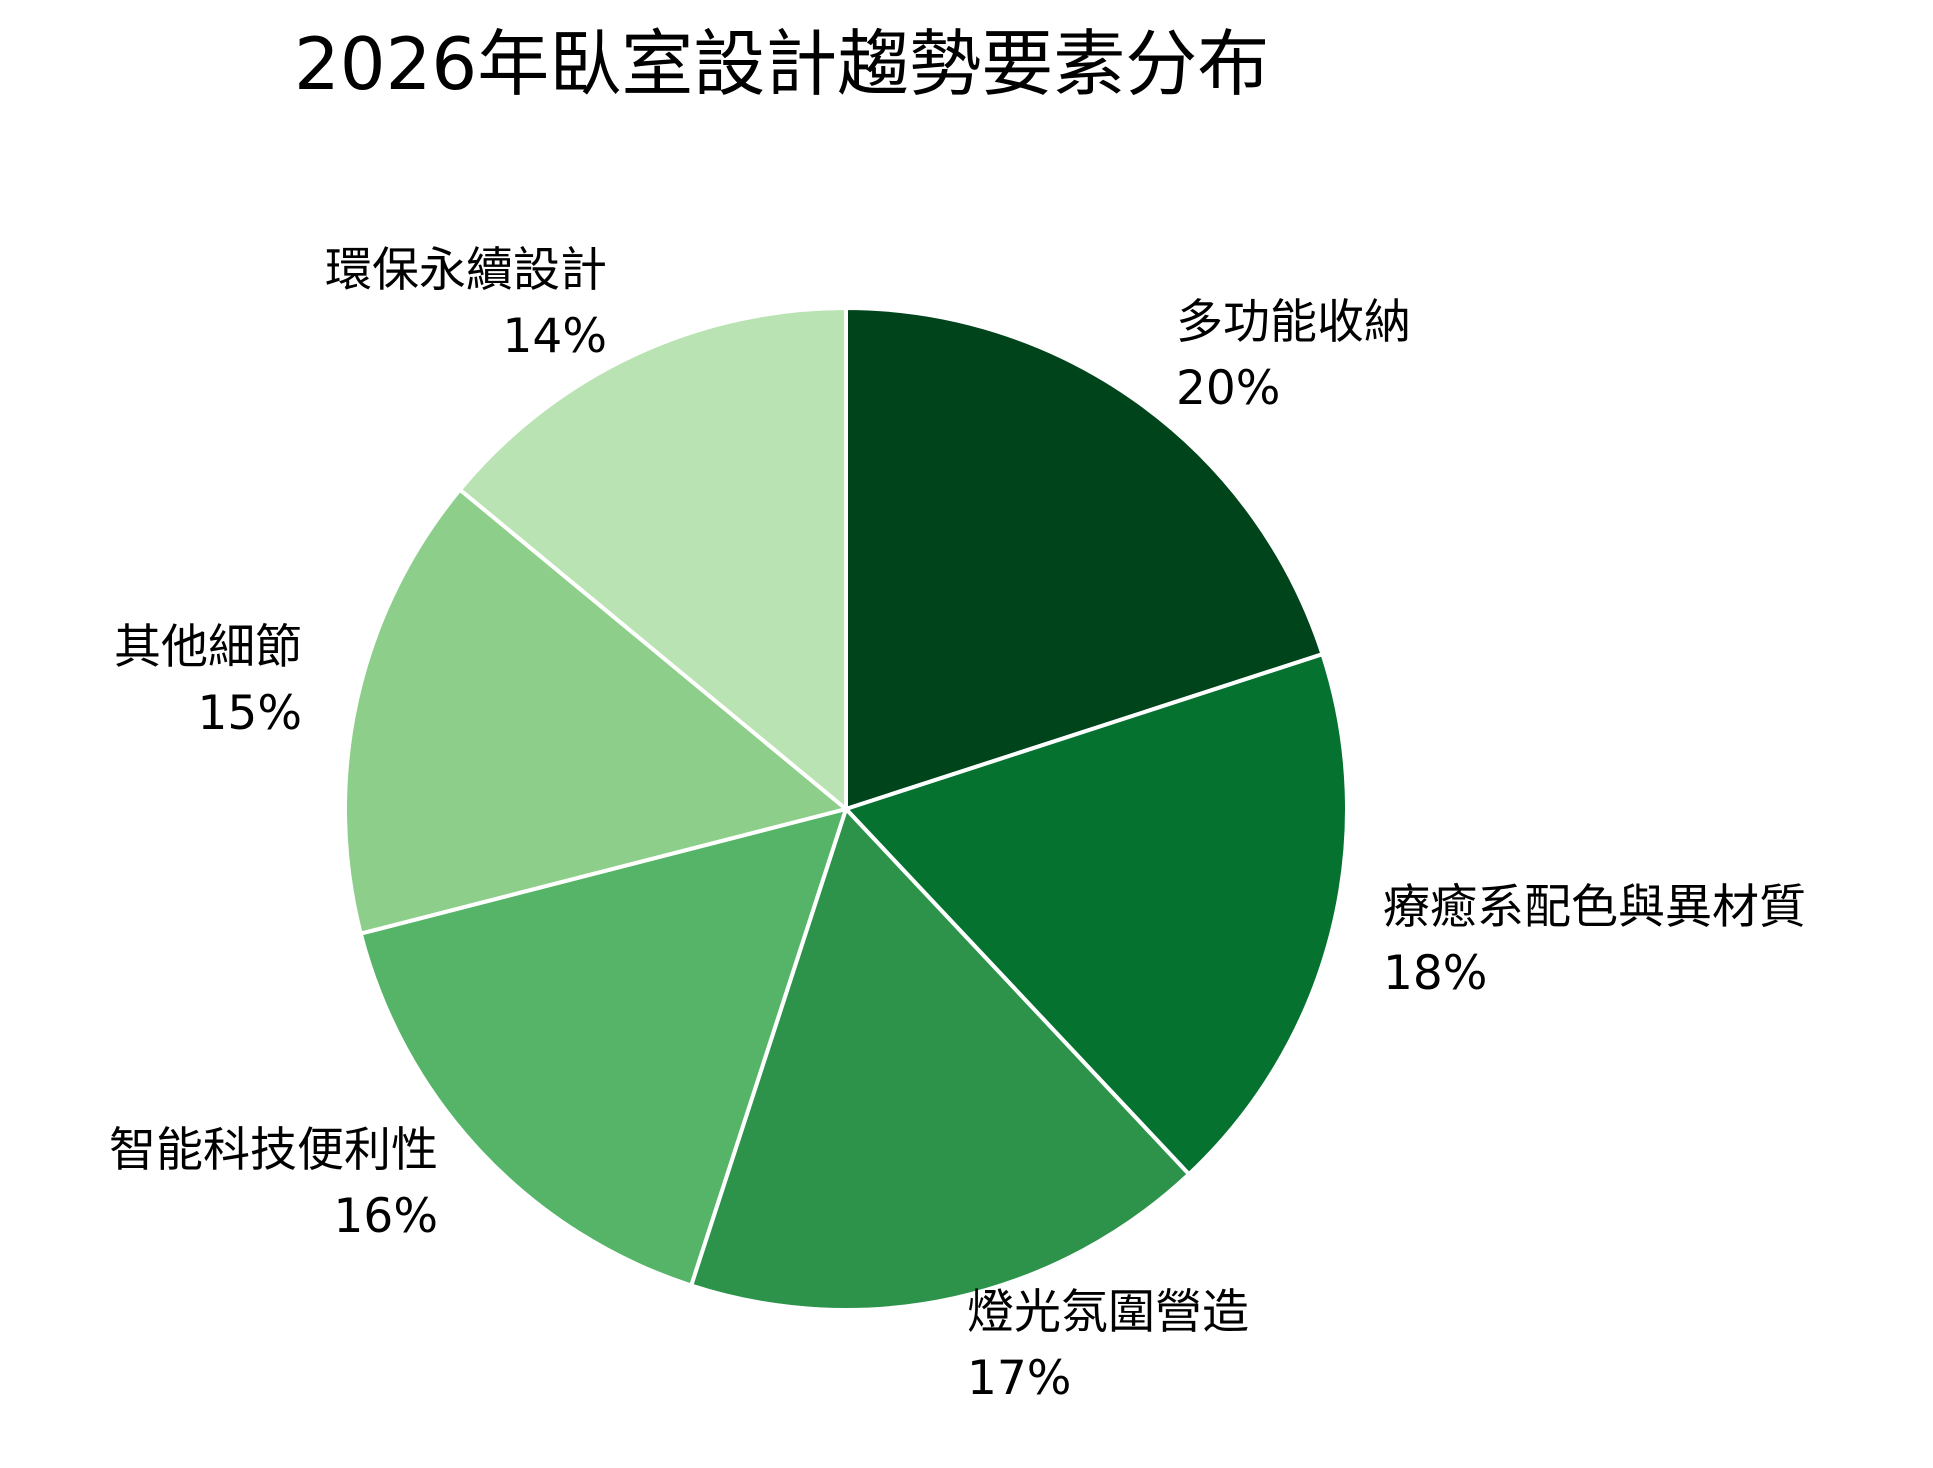 This screenshot has width=1933, height=1468. Describe the element at coordinates (1594, 907) in the screenshot. I see `slice-name: 療癒系配色與異材質` at that location.